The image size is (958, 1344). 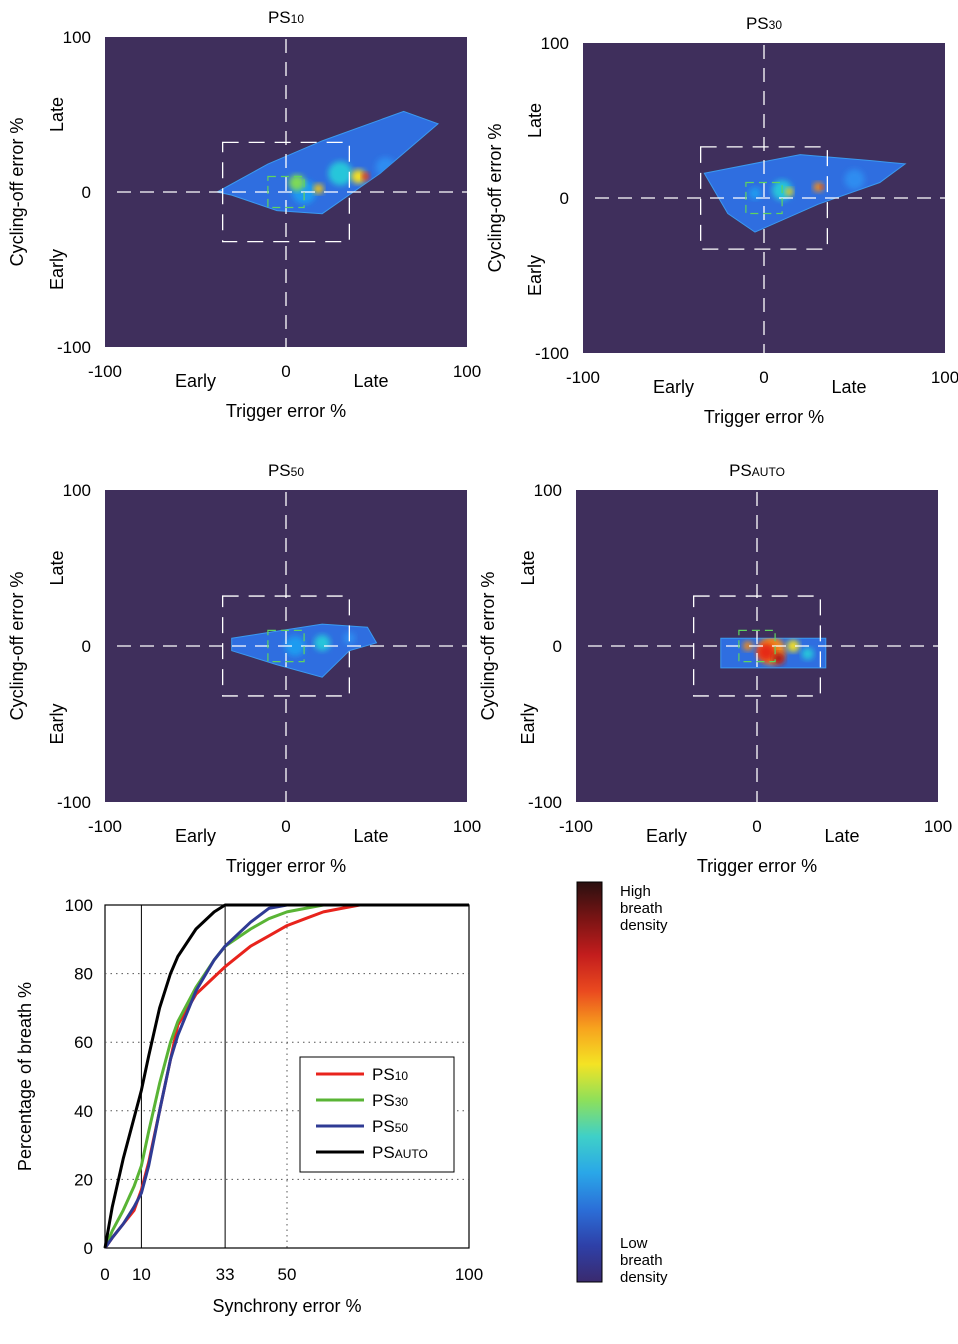 I want to click on series-line-ps30, so click(x=286, y=1076).